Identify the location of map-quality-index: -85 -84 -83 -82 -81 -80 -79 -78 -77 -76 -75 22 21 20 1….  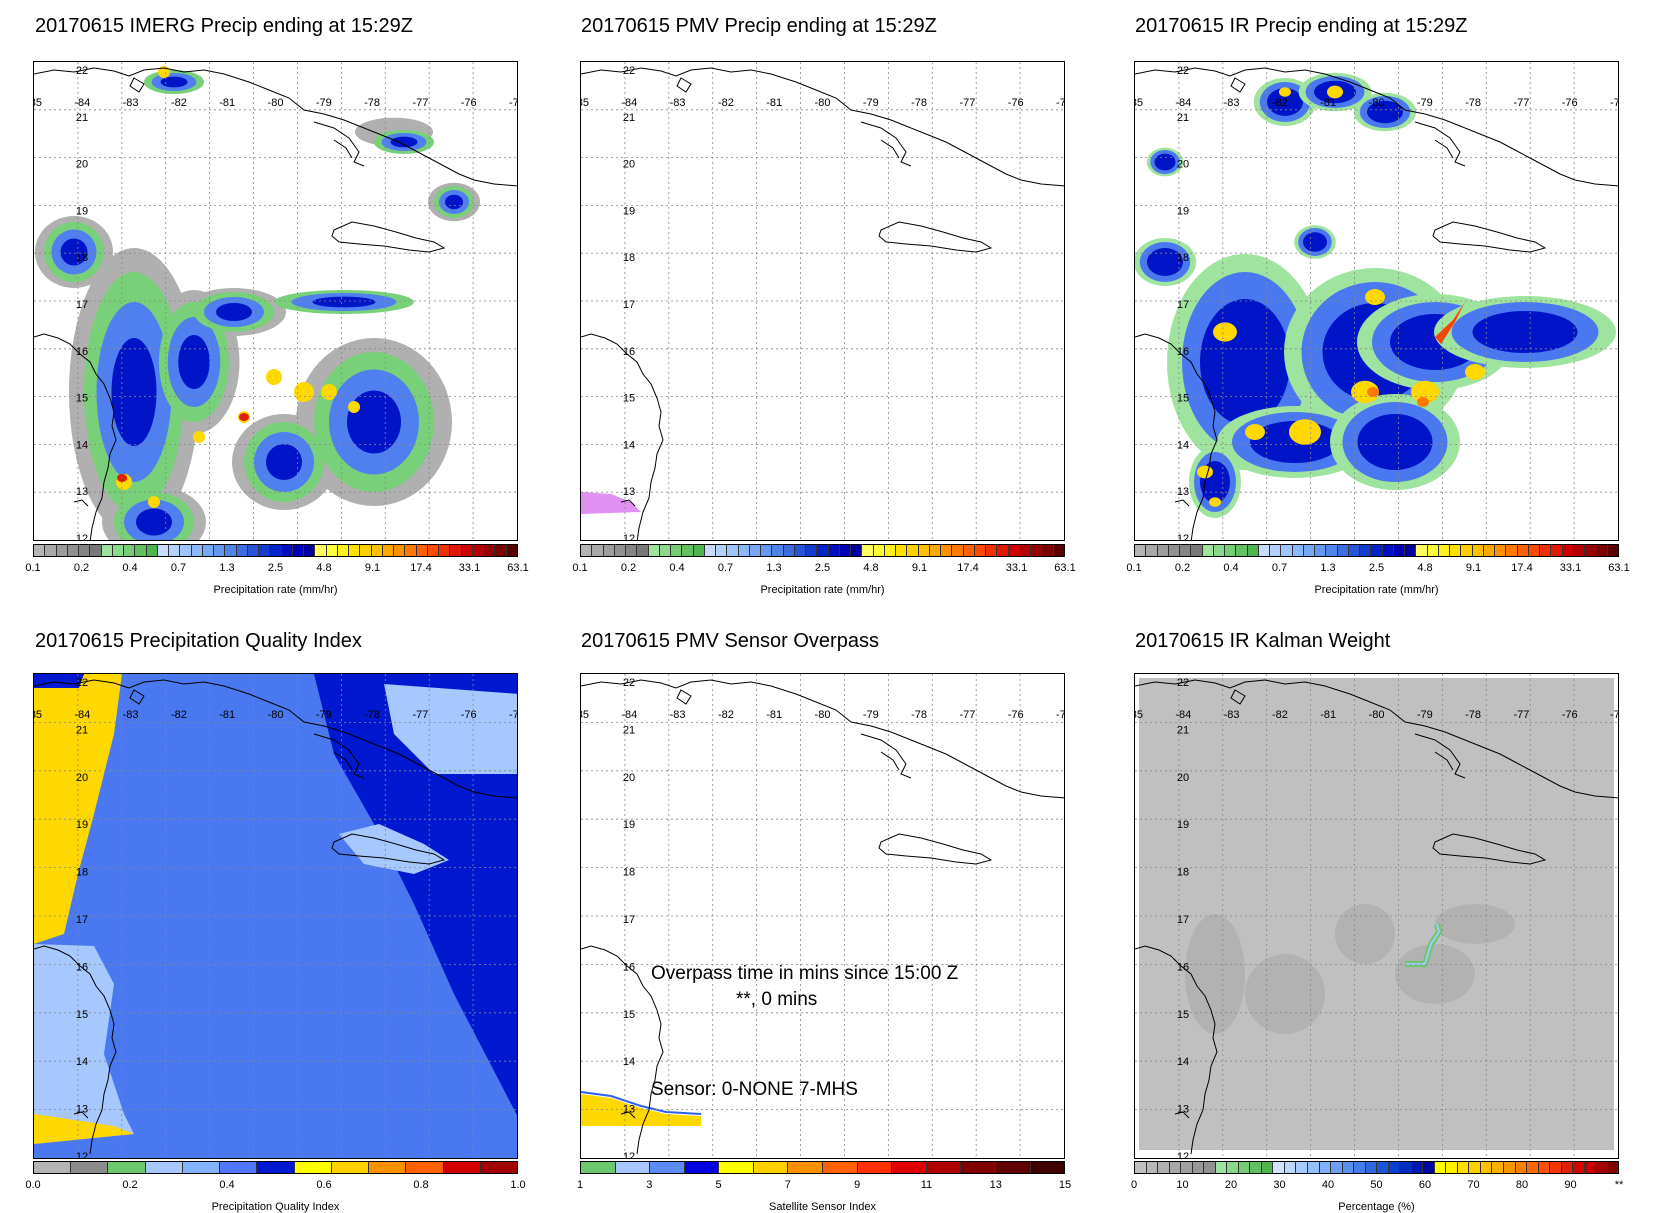
(275, 916).